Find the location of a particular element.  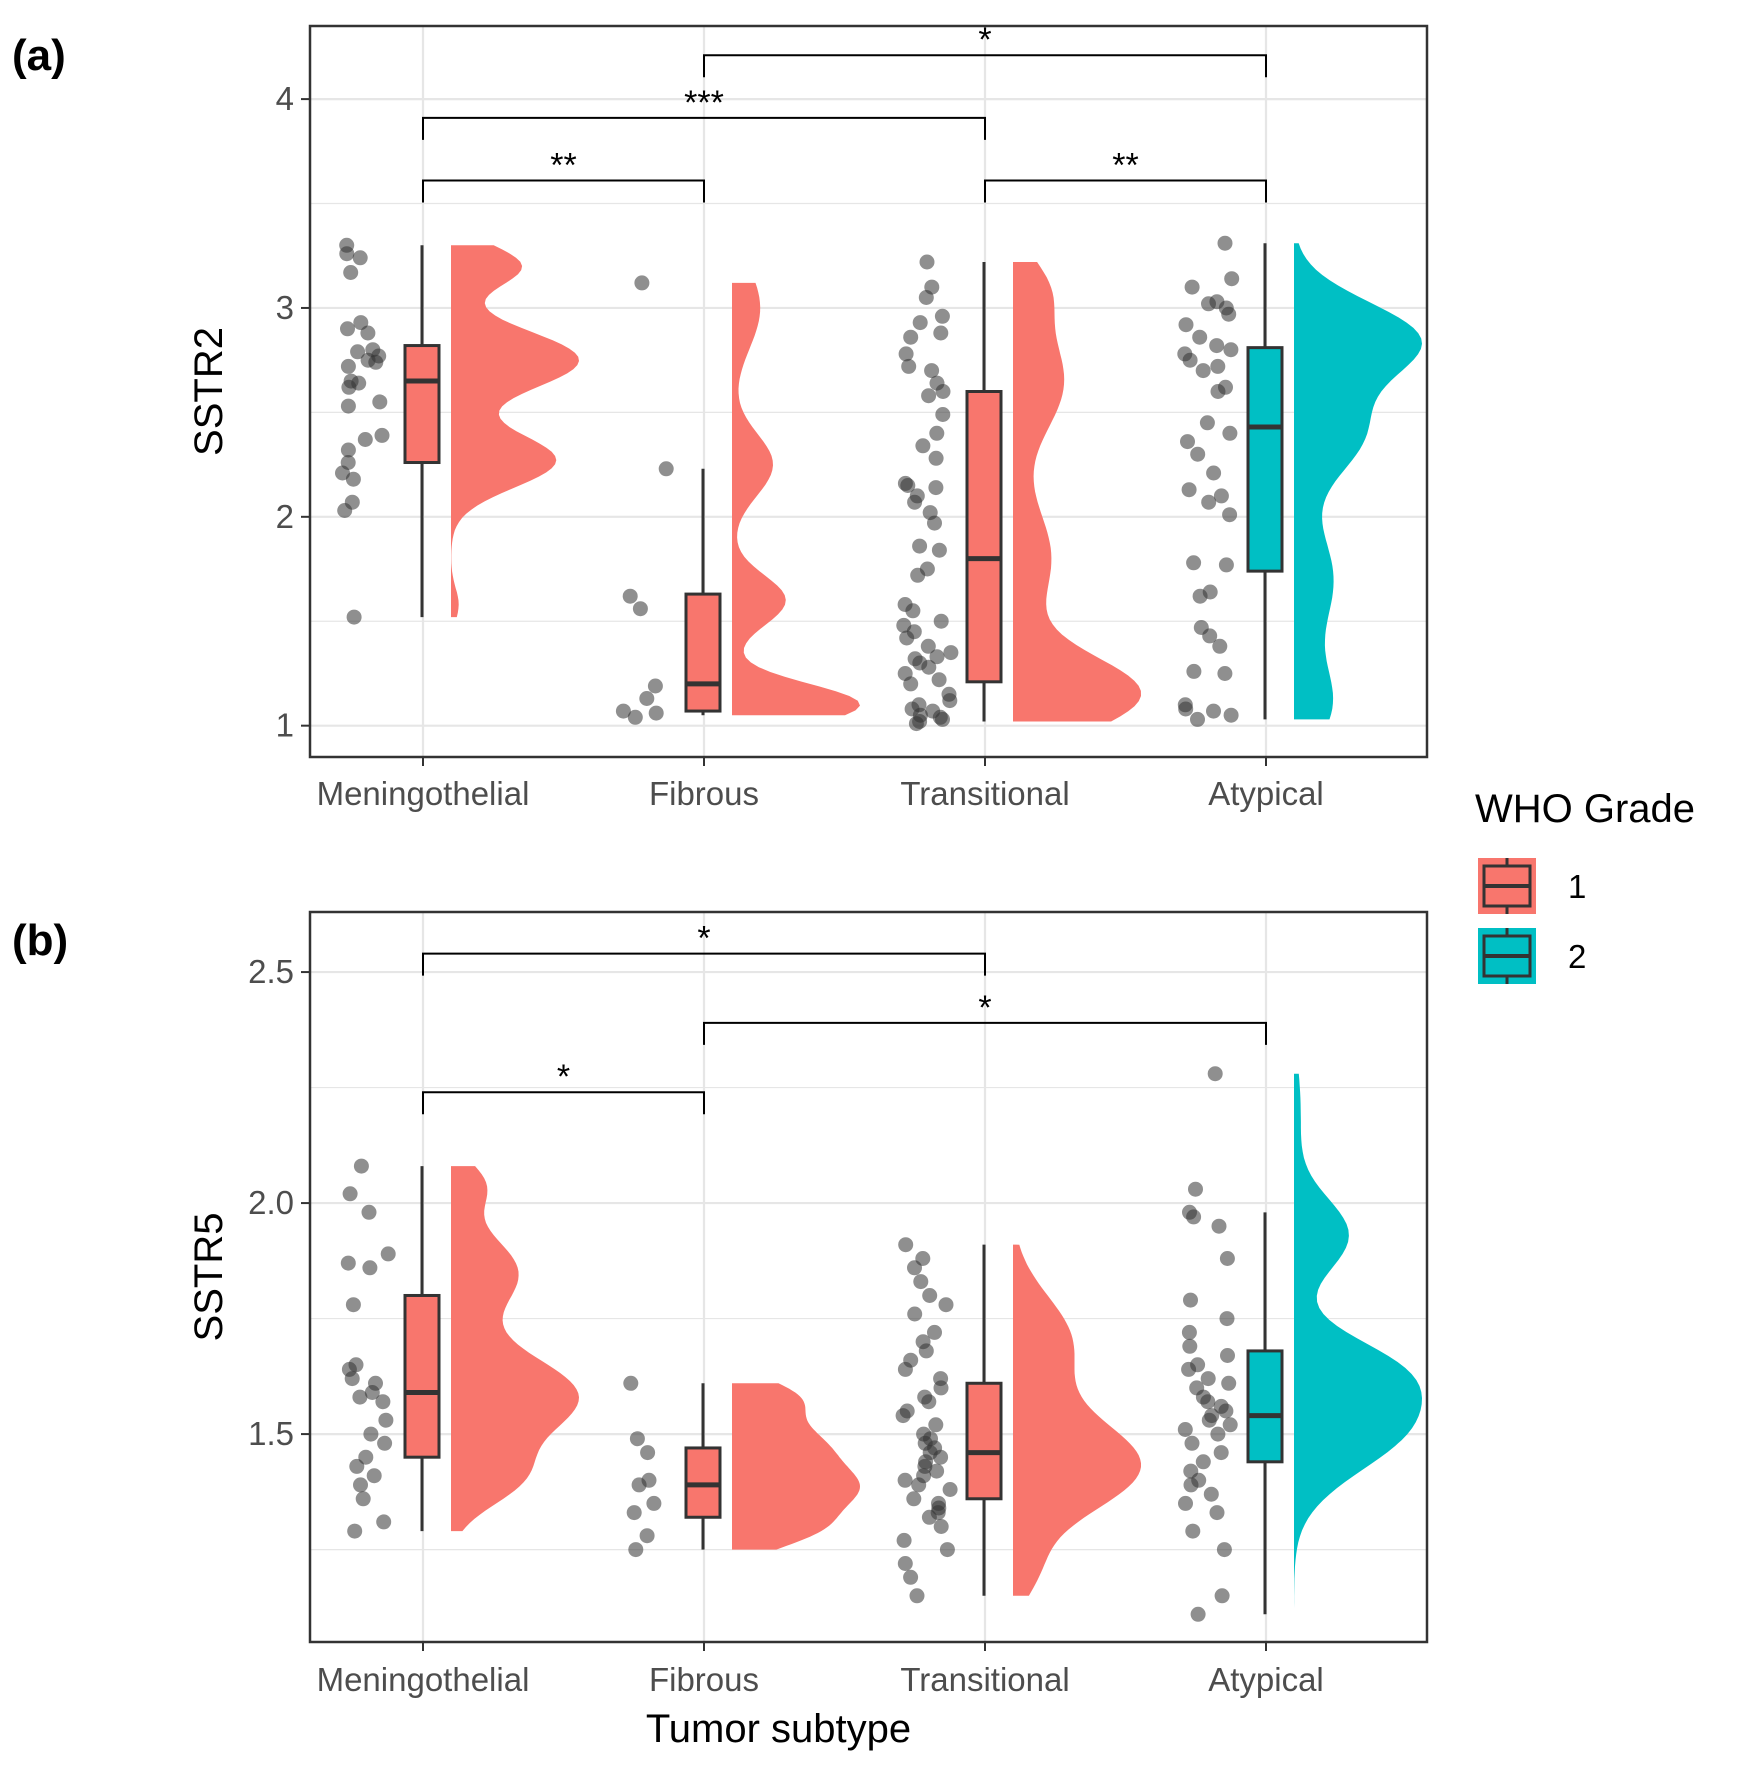

panel-b-tag: (b) is located at coordinates (40, 940).